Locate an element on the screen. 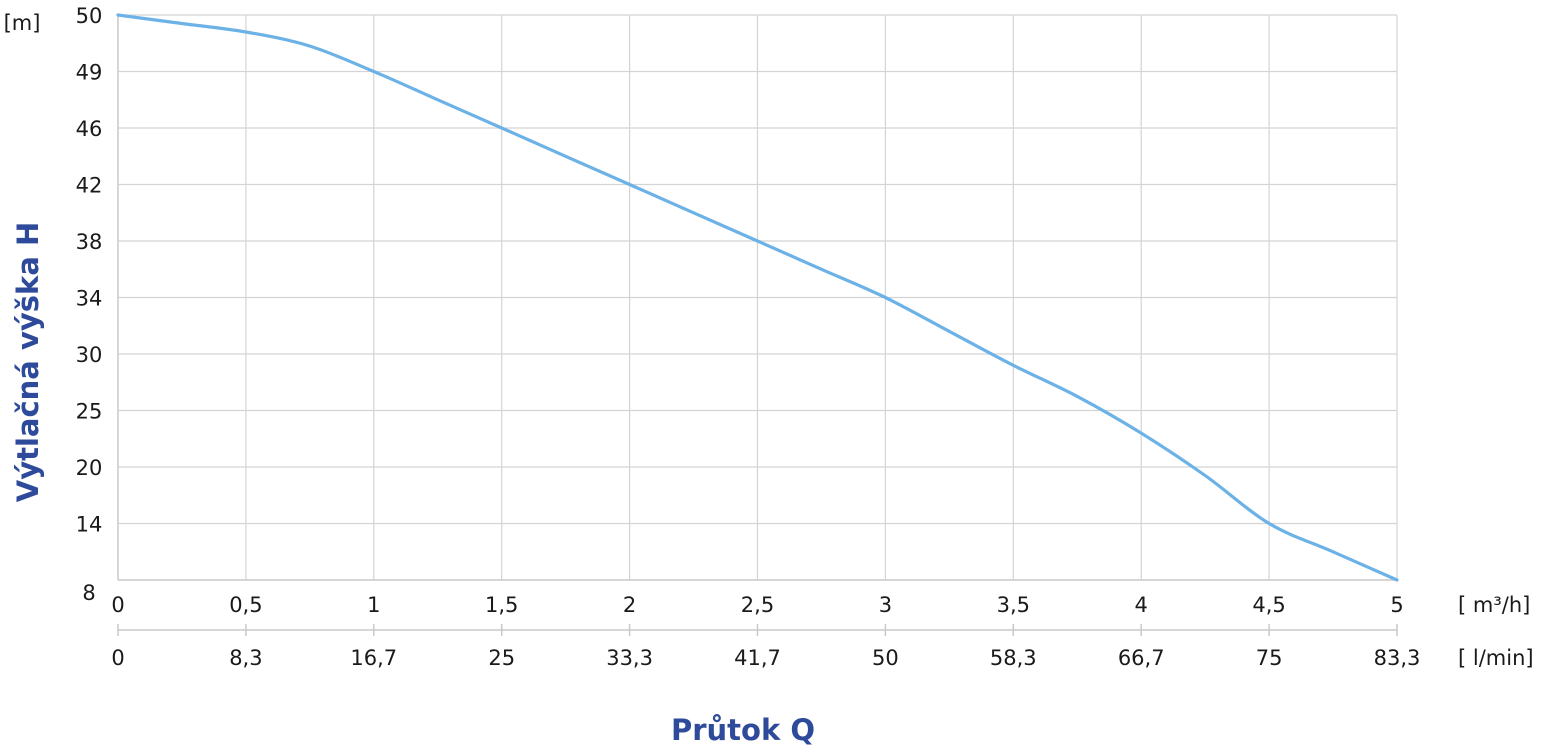 Image resolution: width=1550 pixels, height=748 pixels. x-tick-label-secondary: 58,3 is located at coordinates (1013, 658).